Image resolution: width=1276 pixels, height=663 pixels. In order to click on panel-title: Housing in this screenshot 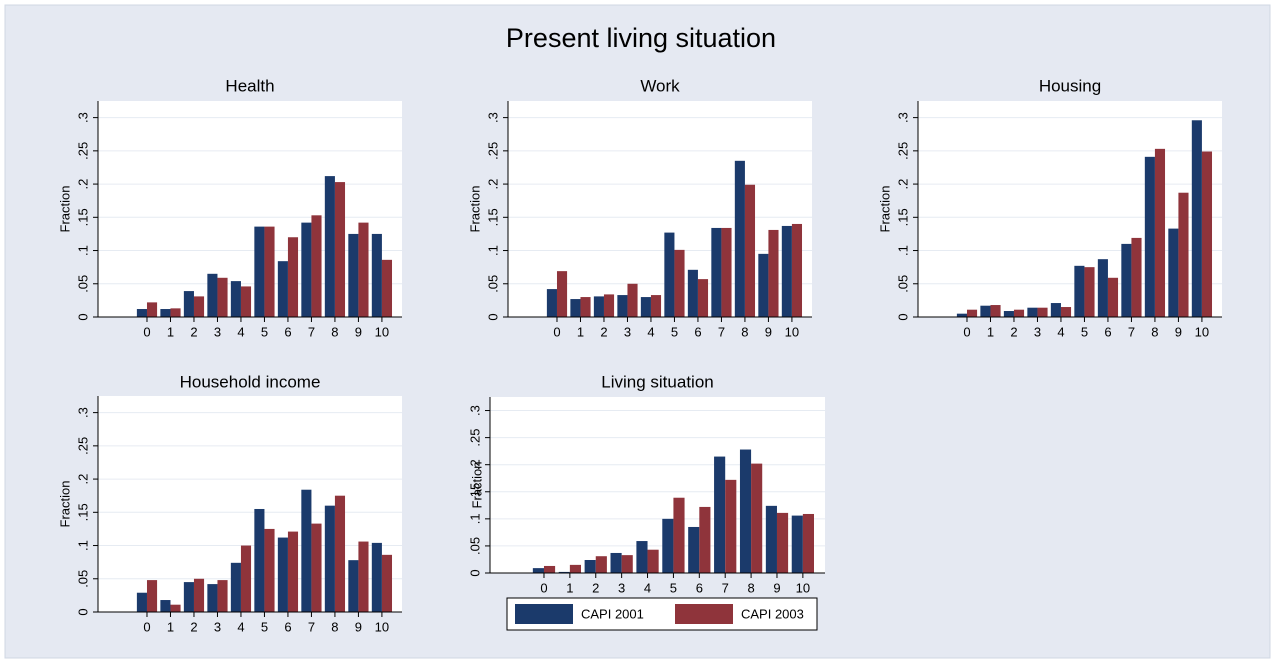, I will do `click(1070, 85)`.